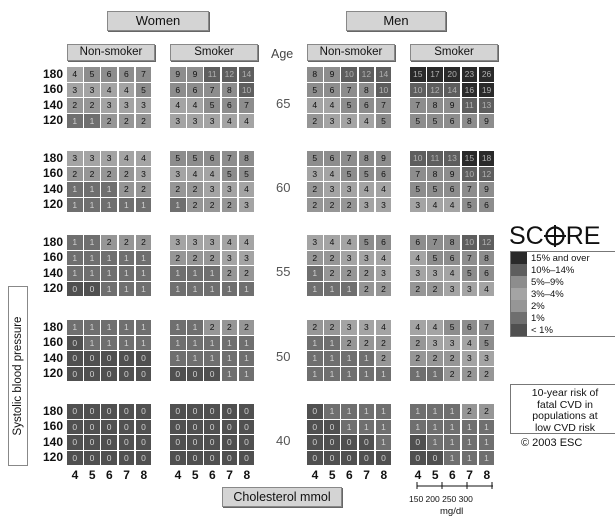 The width and height of the screenshot is (615, 520). I want to click on legend-item: < 1%, so click(563, 330).